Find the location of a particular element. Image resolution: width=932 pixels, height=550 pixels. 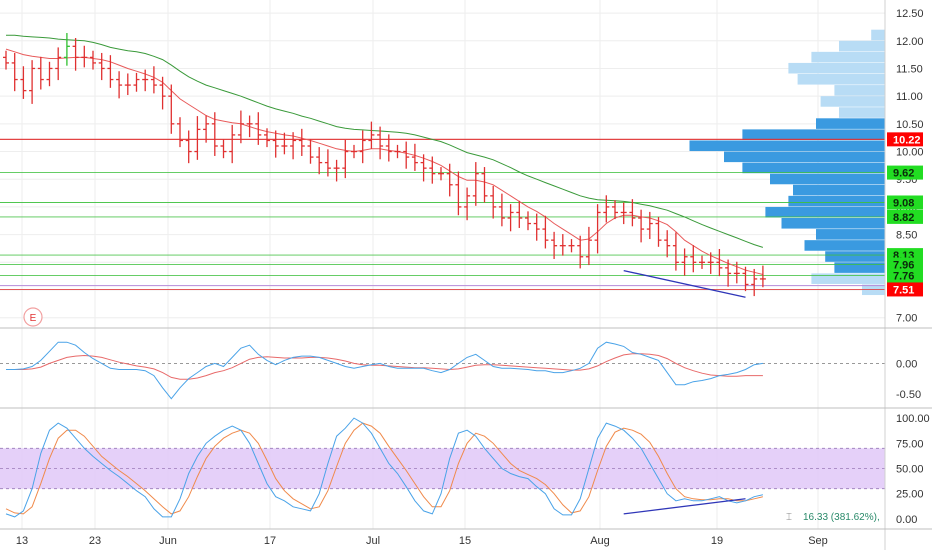

stoch-k-line is located at coordinates (384, 467).